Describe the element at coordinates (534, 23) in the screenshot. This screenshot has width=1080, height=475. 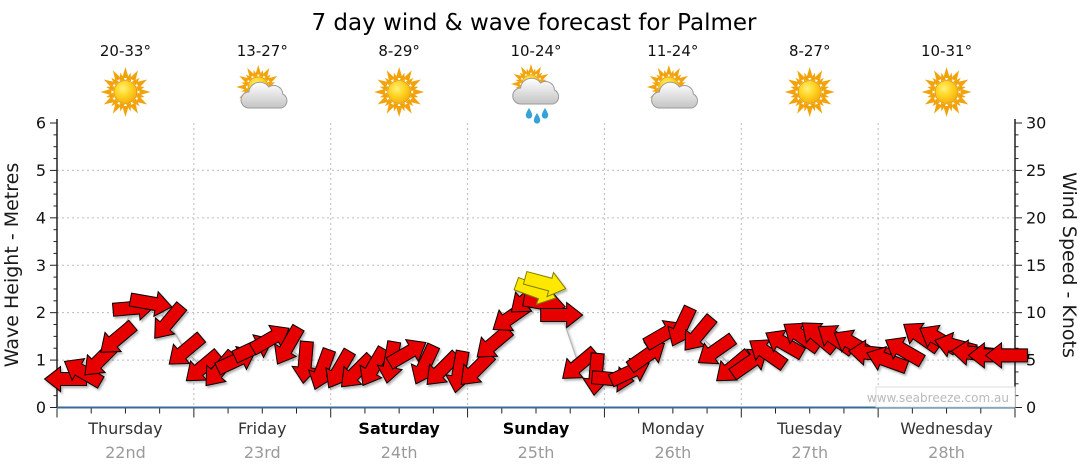
I see `chart-title: 7 day wind & wave forecast for Palmer` at that location.